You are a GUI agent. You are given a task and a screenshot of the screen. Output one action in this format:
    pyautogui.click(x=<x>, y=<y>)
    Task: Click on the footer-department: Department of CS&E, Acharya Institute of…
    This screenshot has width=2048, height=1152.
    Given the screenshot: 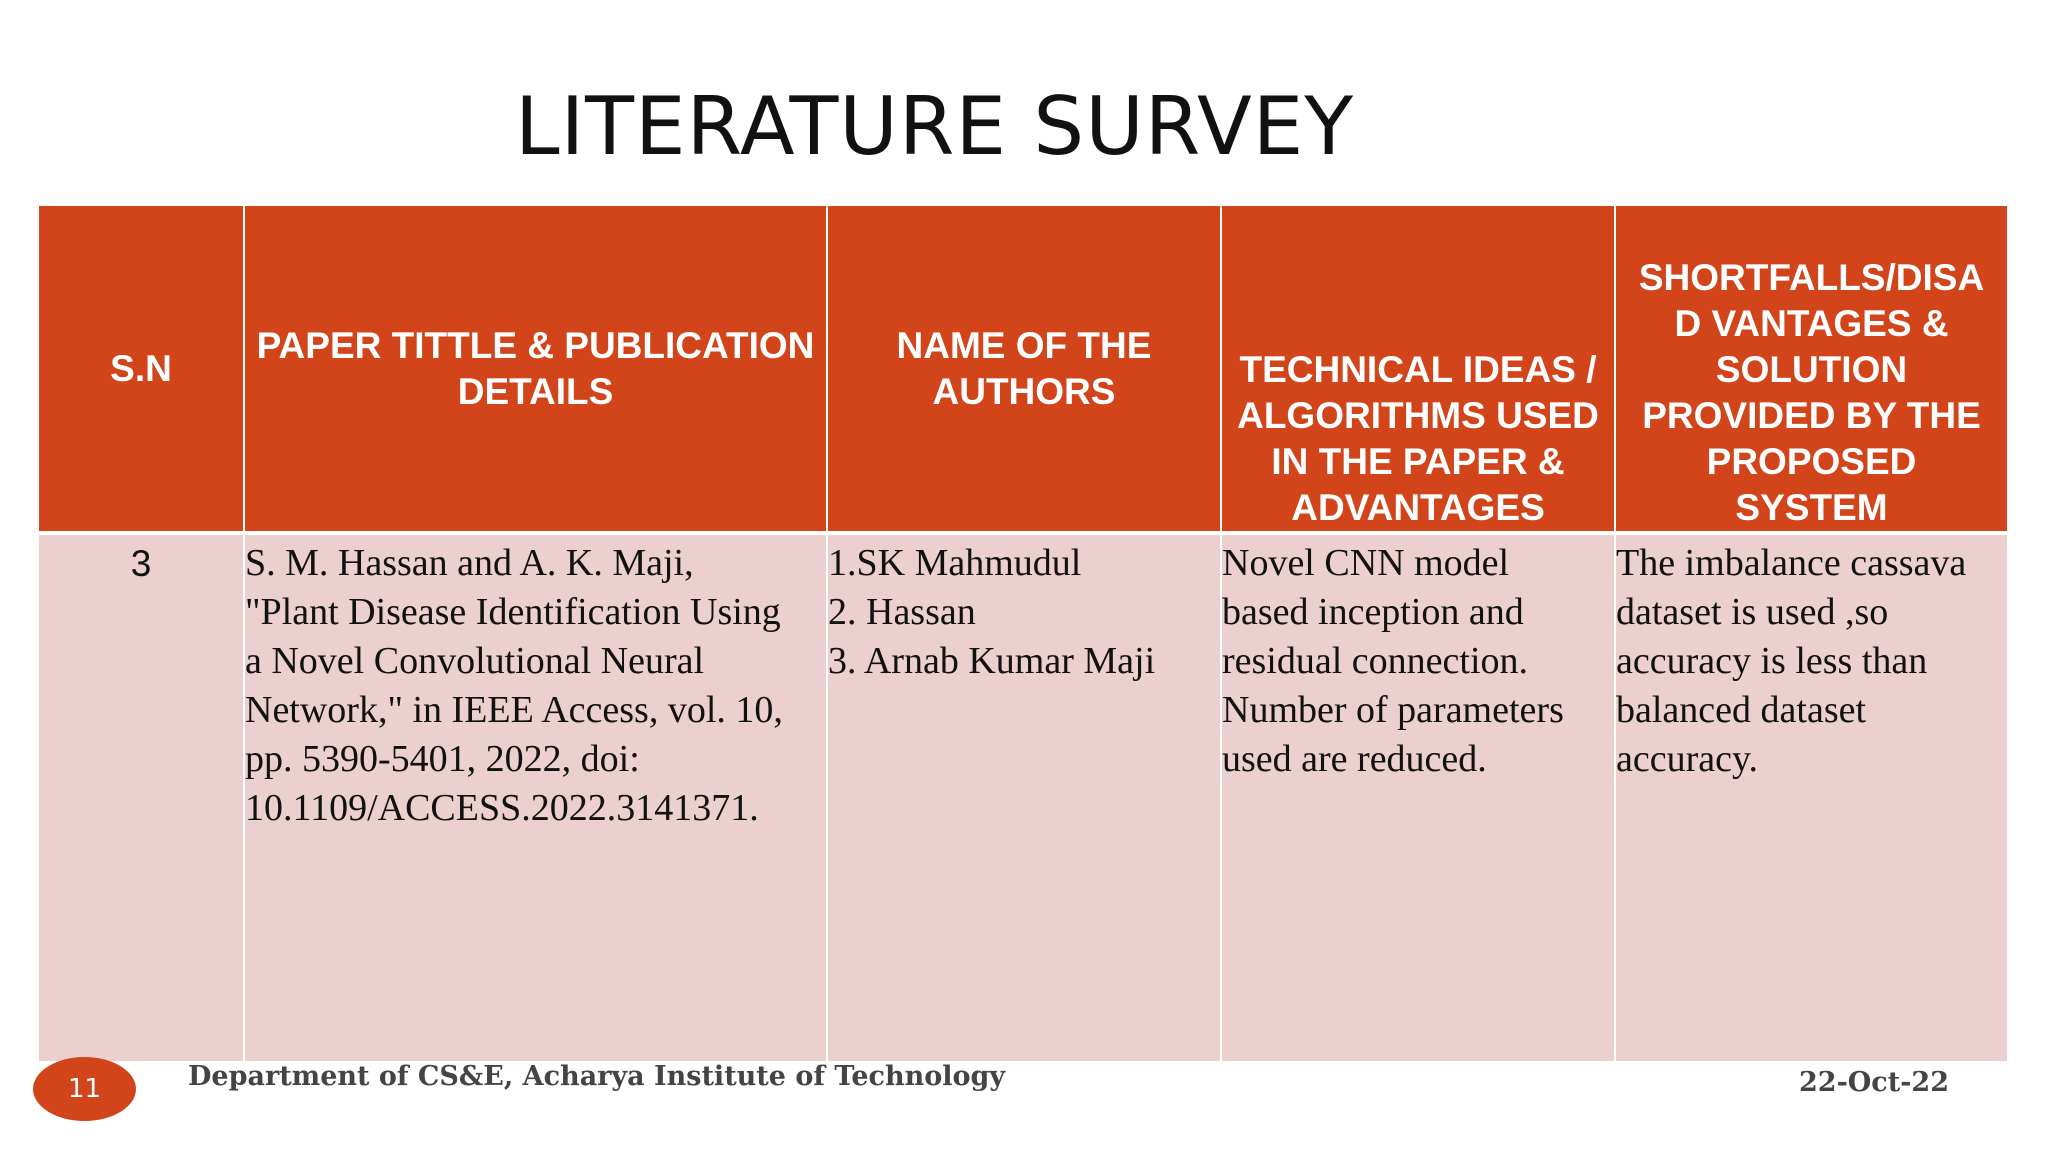 What is the action you would take?
    pyautogui.click(x=597, y=1076)
    